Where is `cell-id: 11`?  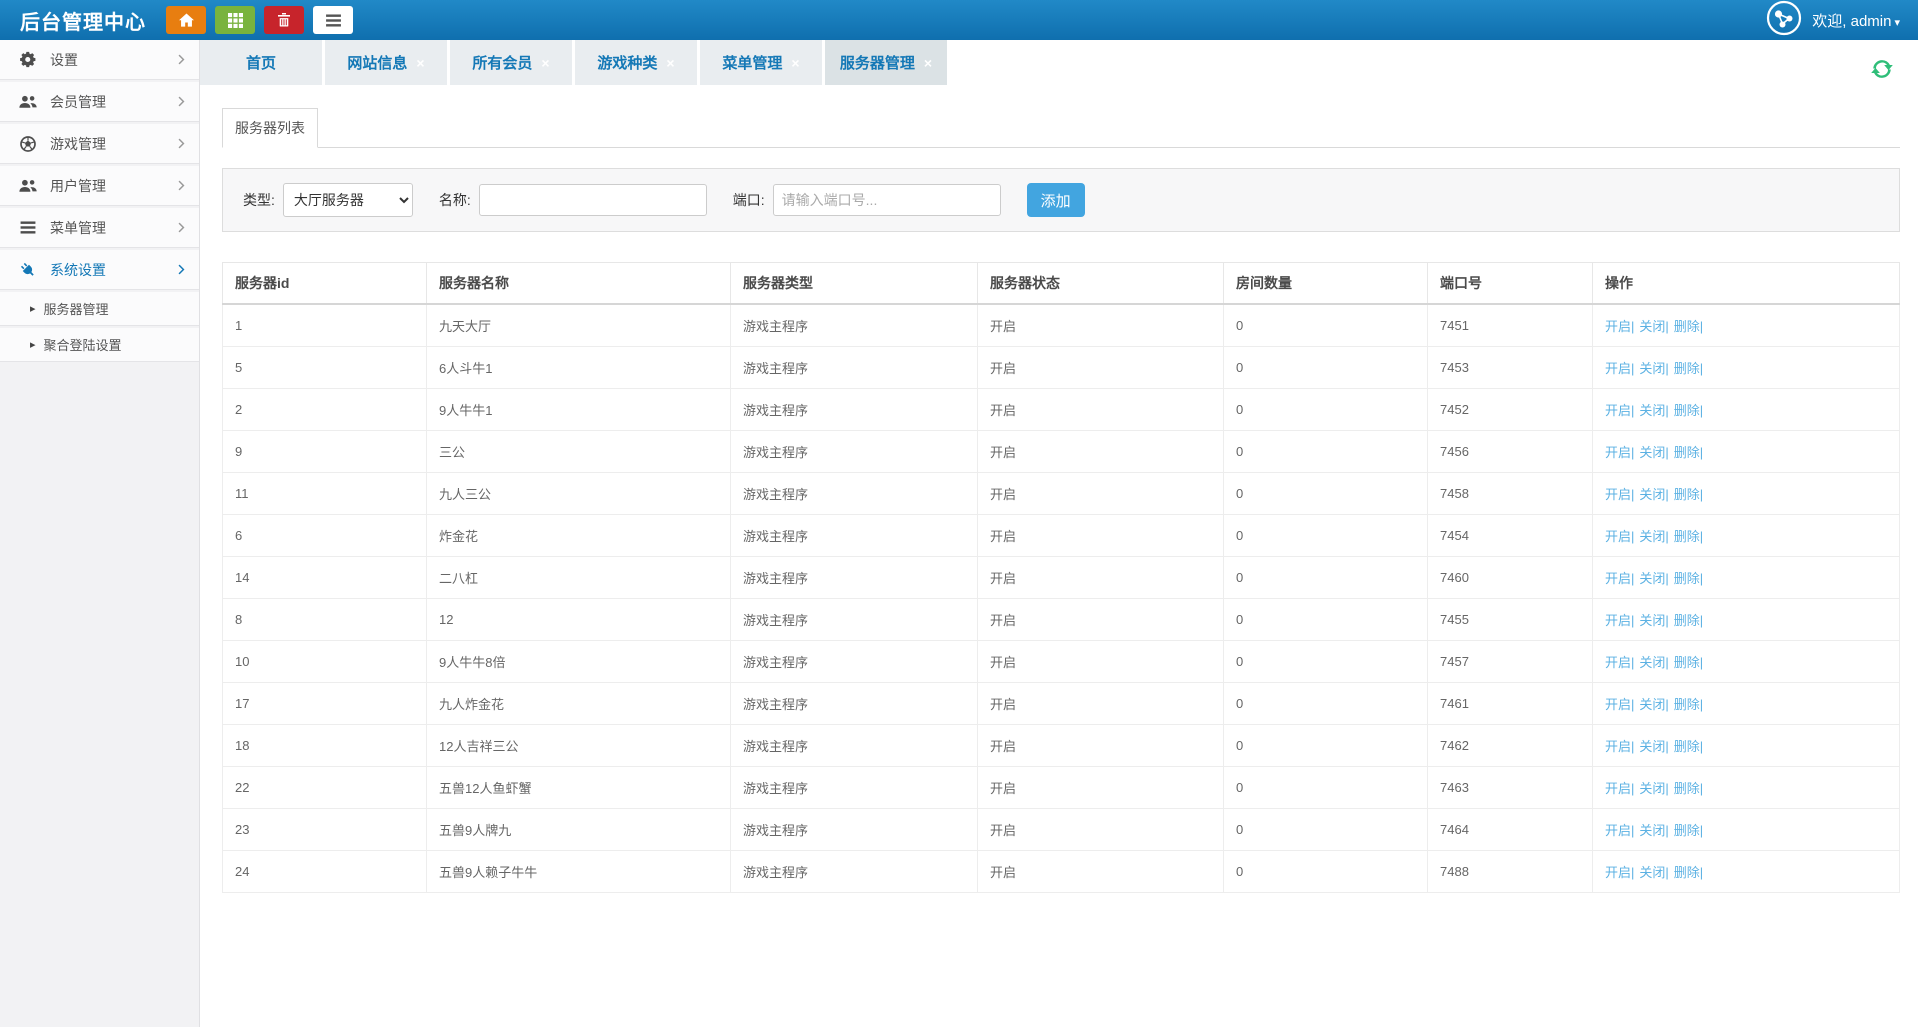 cell-id: 11 is located at coordinates (324, 493).